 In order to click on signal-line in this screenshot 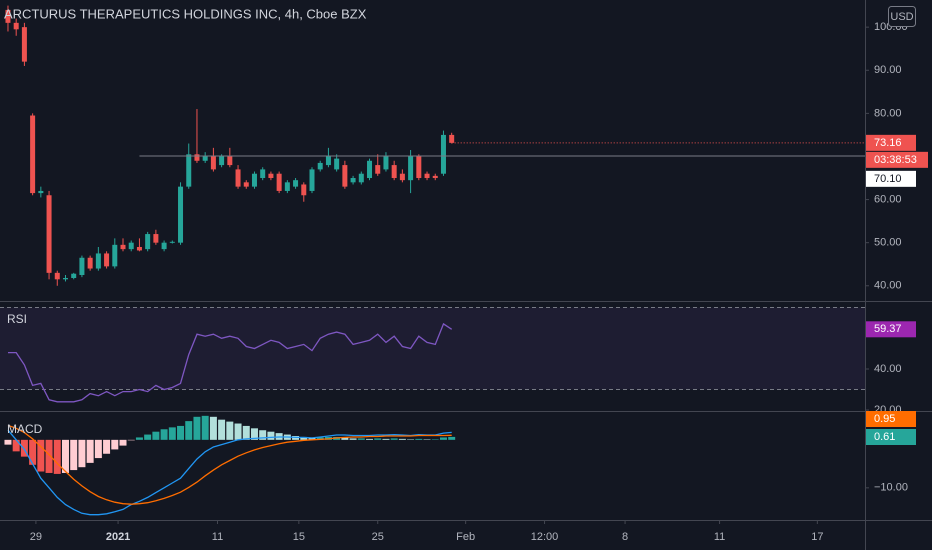, I will do `click(229, 464)`.